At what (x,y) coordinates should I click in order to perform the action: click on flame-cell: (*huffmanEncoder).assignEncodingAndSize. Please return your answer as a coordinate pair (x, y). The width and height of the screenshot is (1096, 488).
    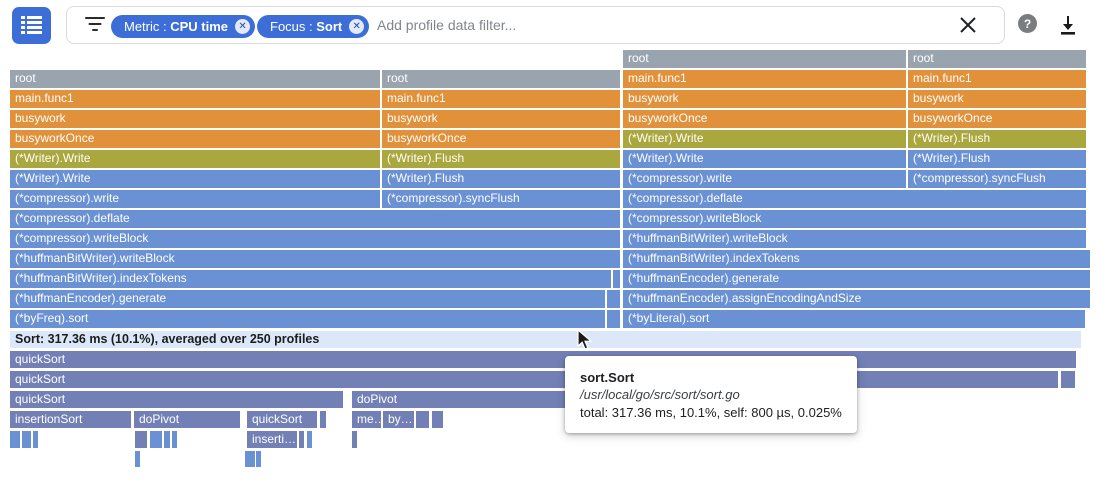
    Looking at the image, I should click on (856, 299).